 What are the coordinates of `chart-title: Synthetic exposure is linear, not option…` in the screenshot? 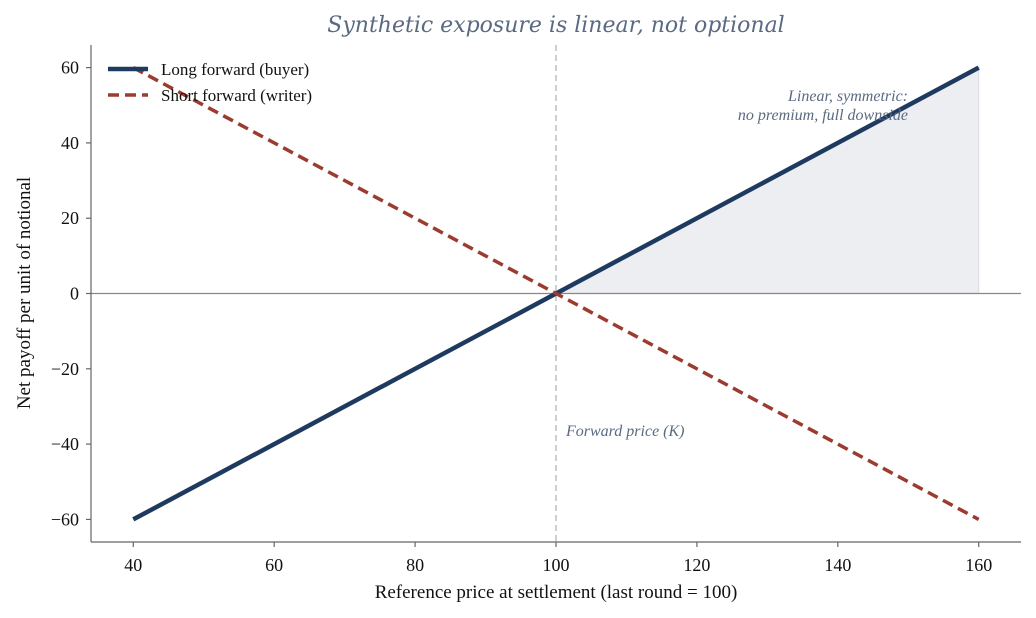 It's located at (555, 25).